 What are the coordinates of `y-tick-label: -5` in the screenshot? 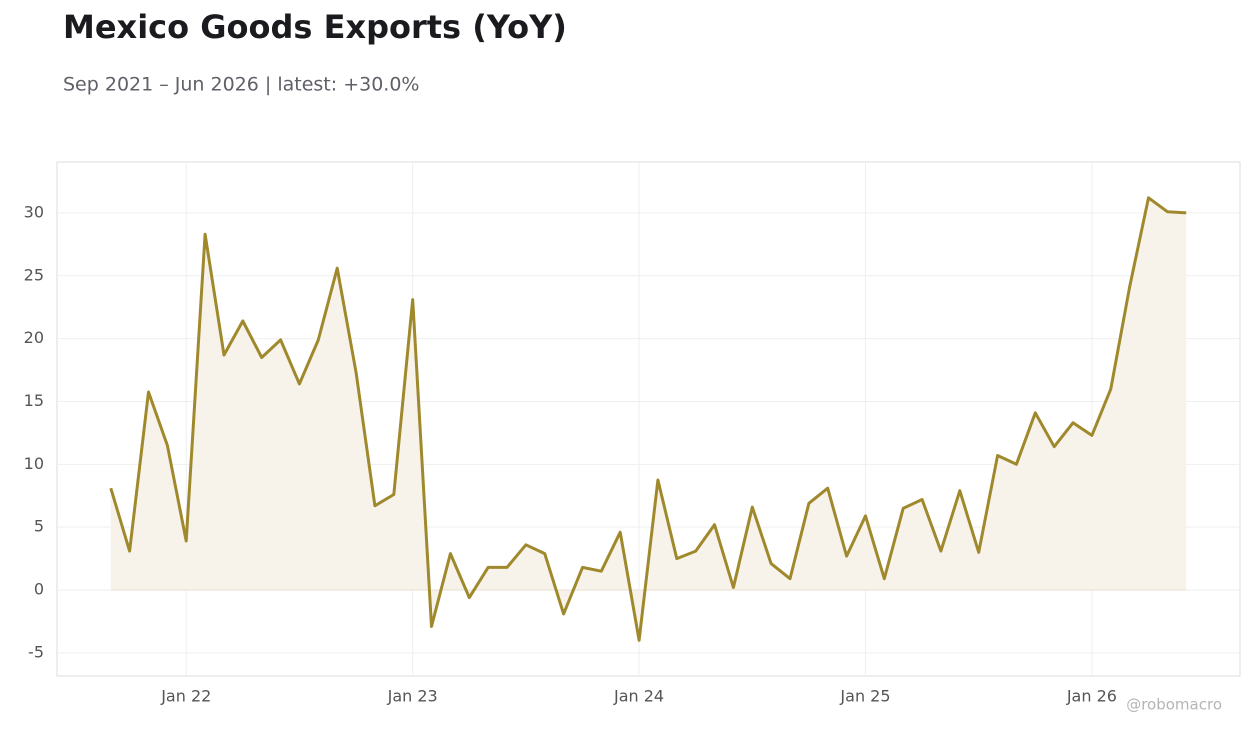 It's located at (36, 651).